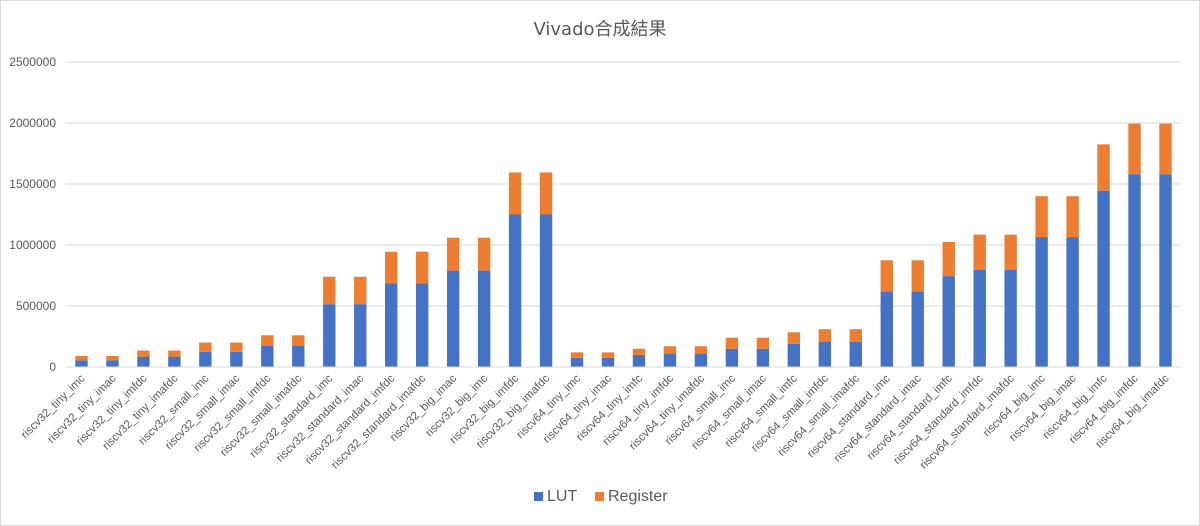 The height and width of the screenshot is (526, 1200). I want to click on bar-lut-riscv32_standard_imafdc, so click(422, 325).